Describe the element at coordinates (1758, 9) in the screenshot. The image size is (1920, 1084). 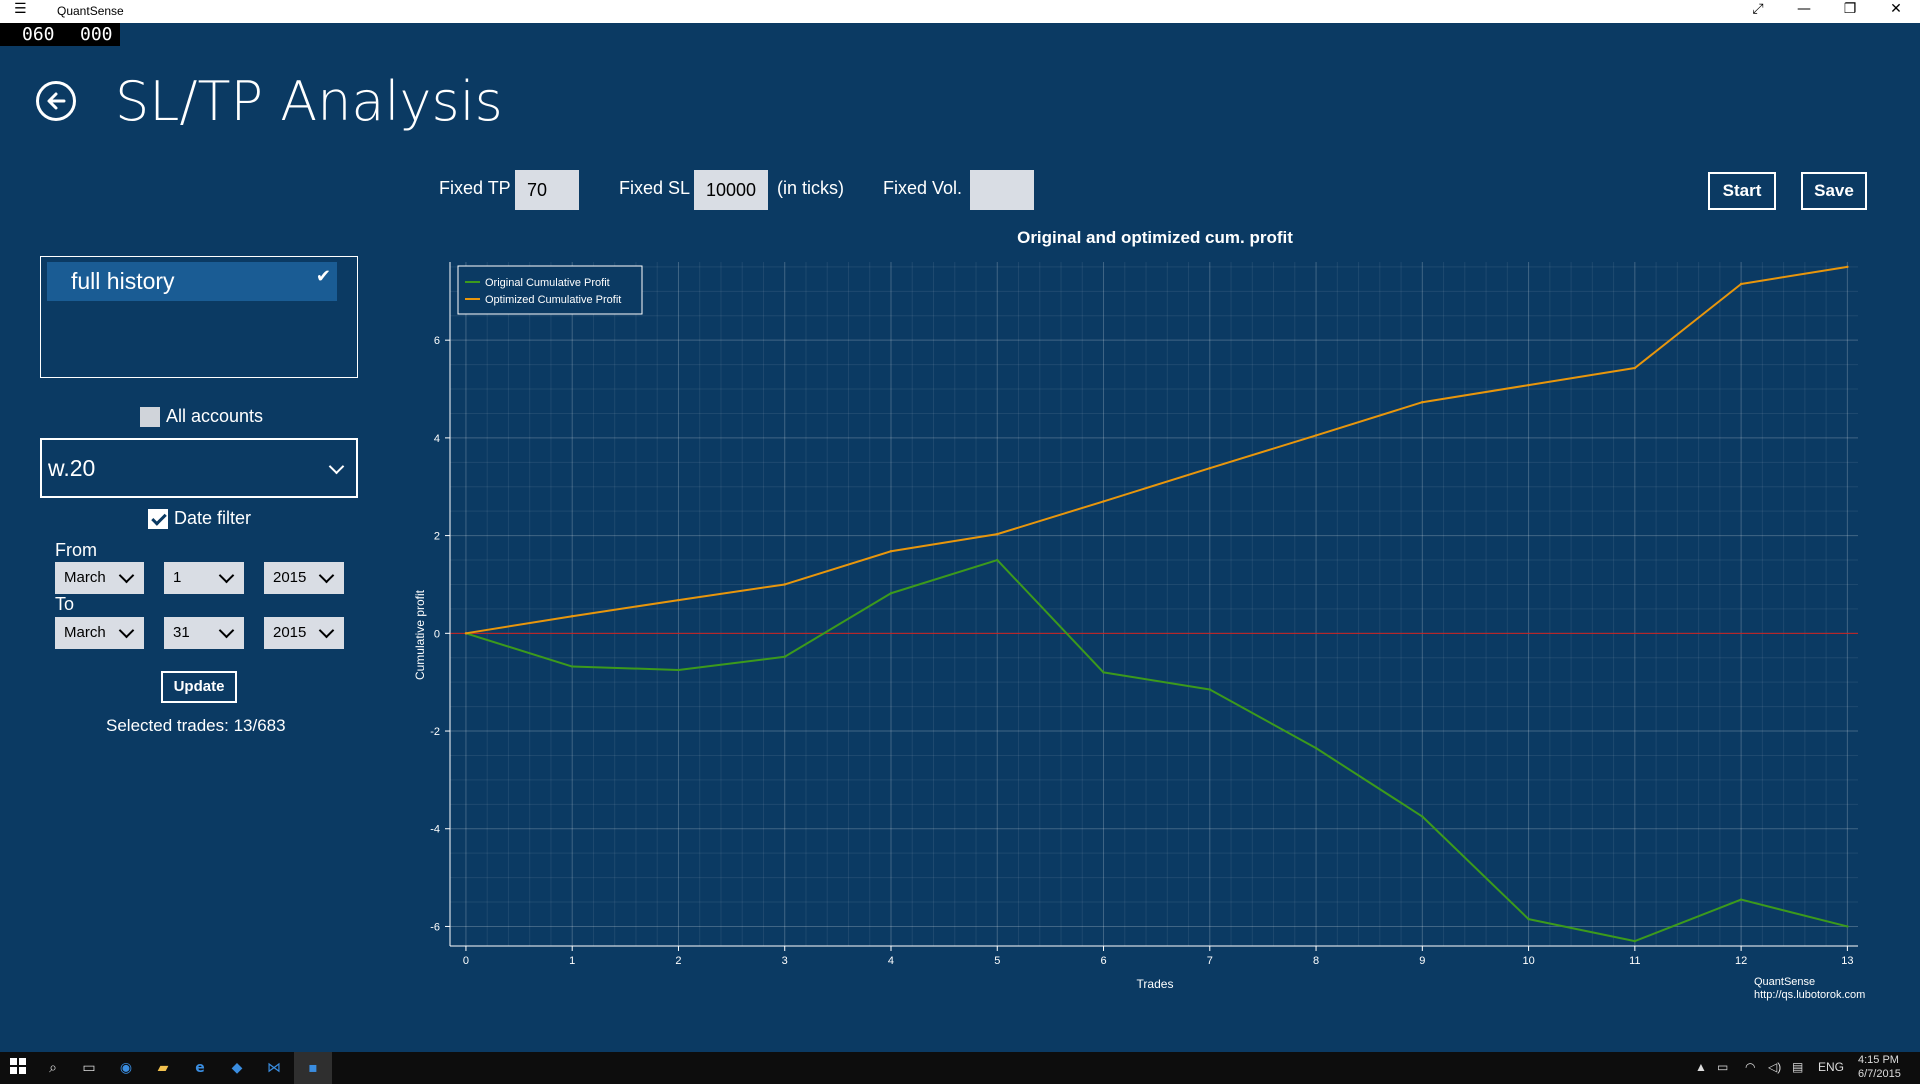
I see `fullscreen-icon: ⤢` at that location.